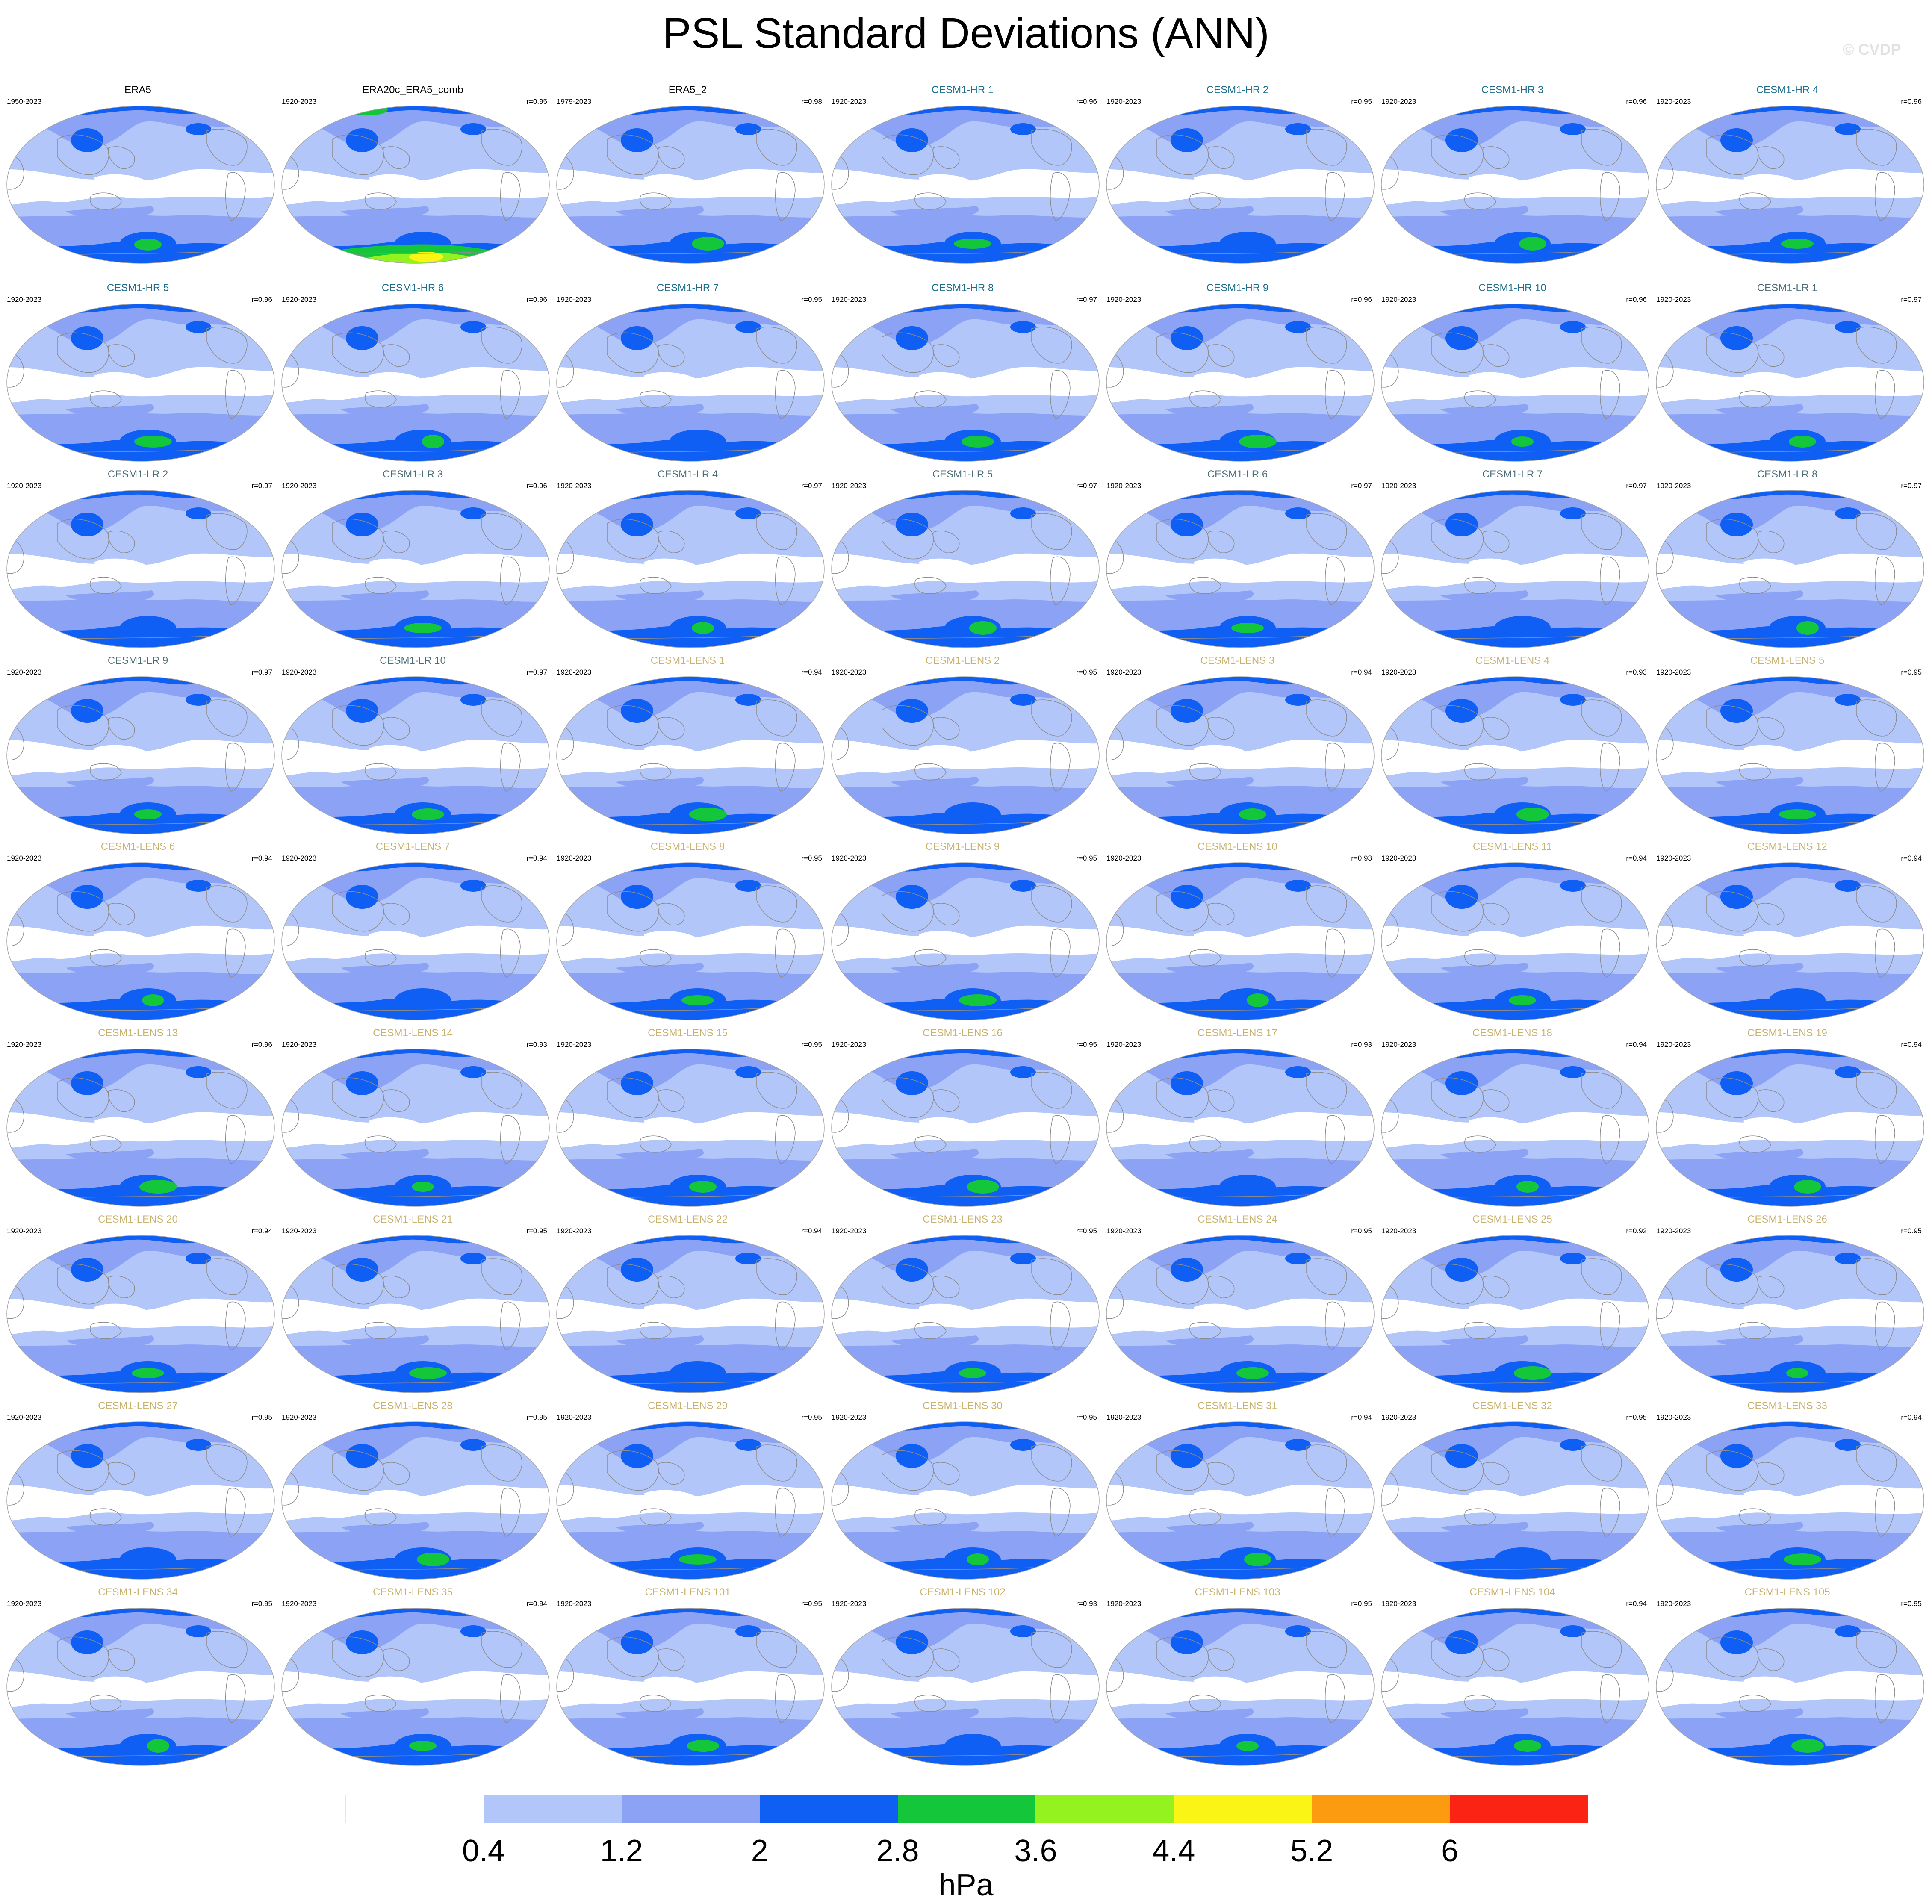 This screenshot has width=1932, height=1904. What do you see at coordinates (138, 660) in the screenshot?
I see `panel-title: CESM1-LR 9` at bounding box center [138, 660].